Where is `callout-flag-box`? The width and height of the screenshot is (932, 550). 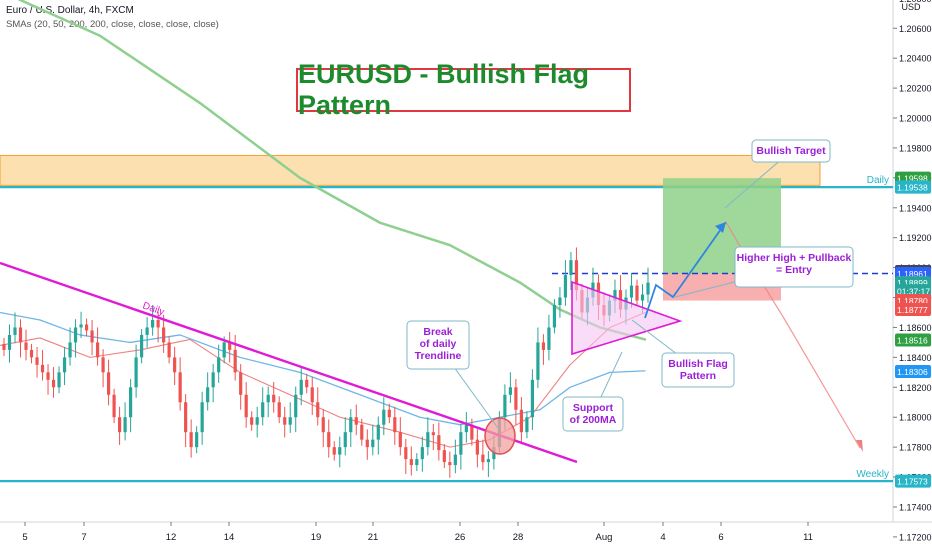
callout-flag-box is located at coordinates (698, 370).